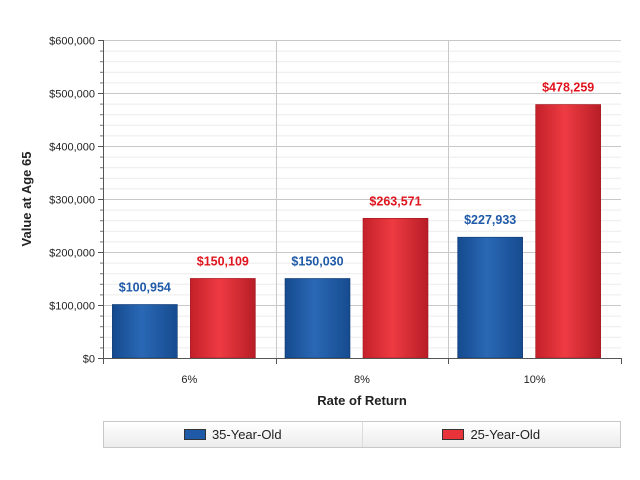 The image size is (640, 480). What do you see at coordinates (317, 261) in the screenshot?
I see `data-label: $150,030` at bounding box center [317, 261].